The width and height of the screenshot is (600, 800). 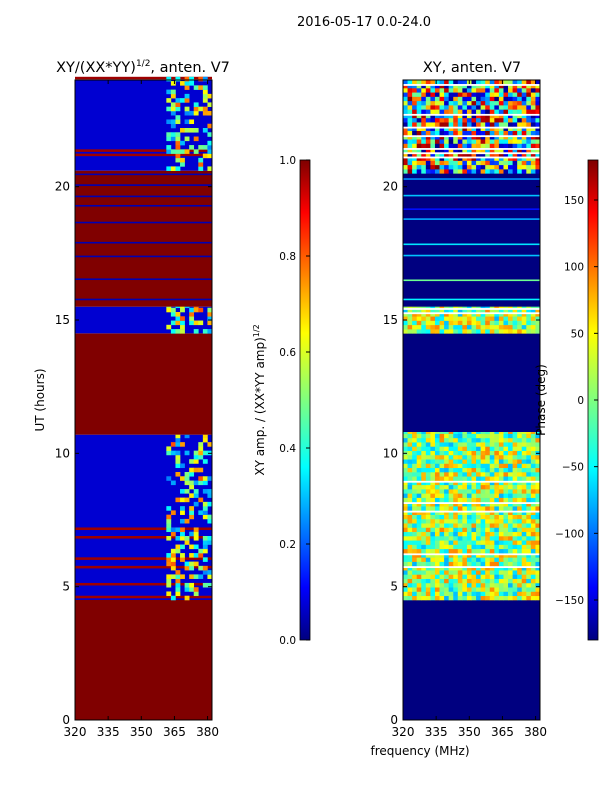 I want to click on phase-colorbar-tick-label: −150, so click(x=569, y=601).